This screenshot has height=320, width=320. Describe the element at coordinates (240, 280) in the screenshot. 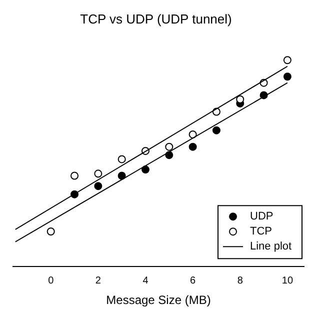

I see `x-tick-label: 8` at that location.